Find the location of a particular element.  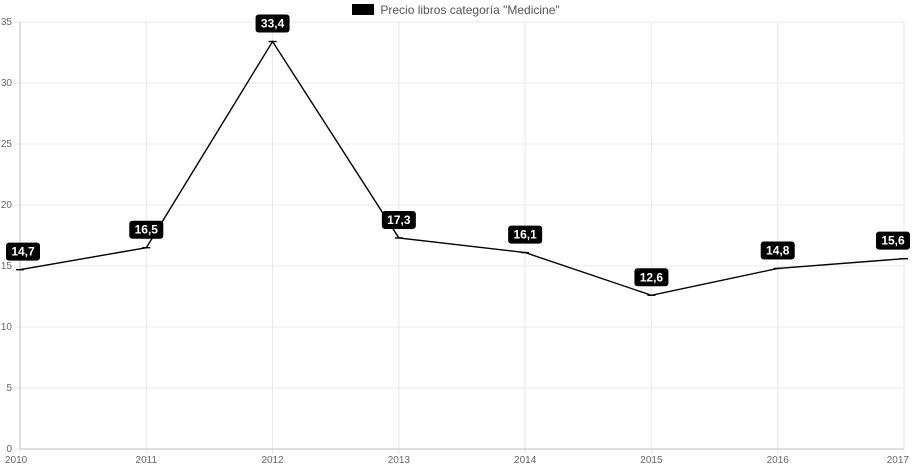

x-tick-label: 2017 is located at coordinates (898, 460).